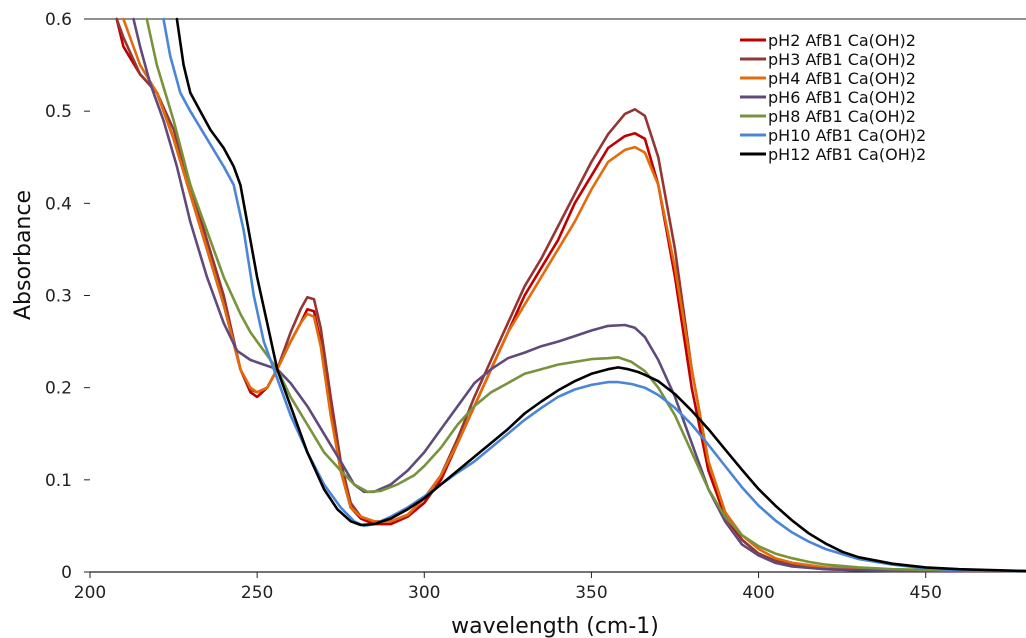 The image size is (1026, 638). I want to click on legend-label: pH2 AfB1 Ca(OH)2, so click(842, 40).